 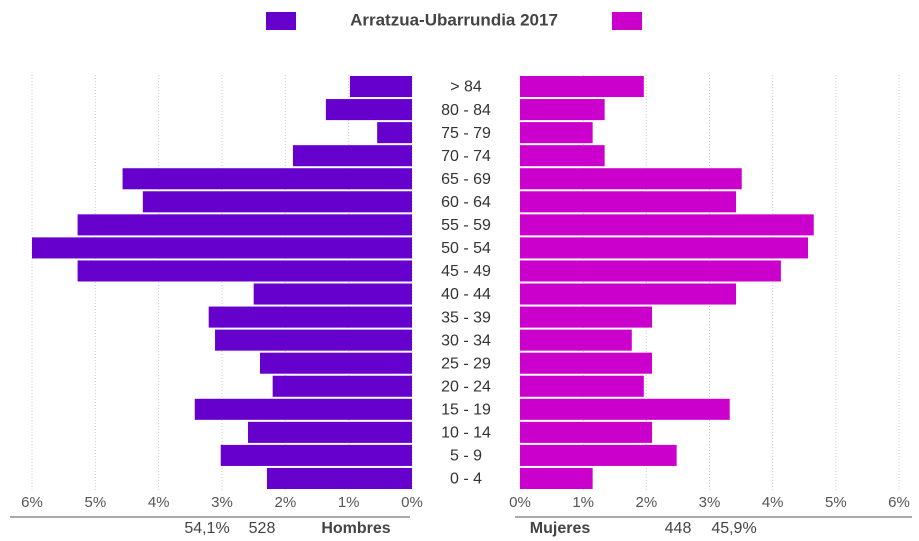 What do you see at coordinates (466, 363) in the screenshot?
I see `category-label: 25 - 29` at bounding box center [466, 363].